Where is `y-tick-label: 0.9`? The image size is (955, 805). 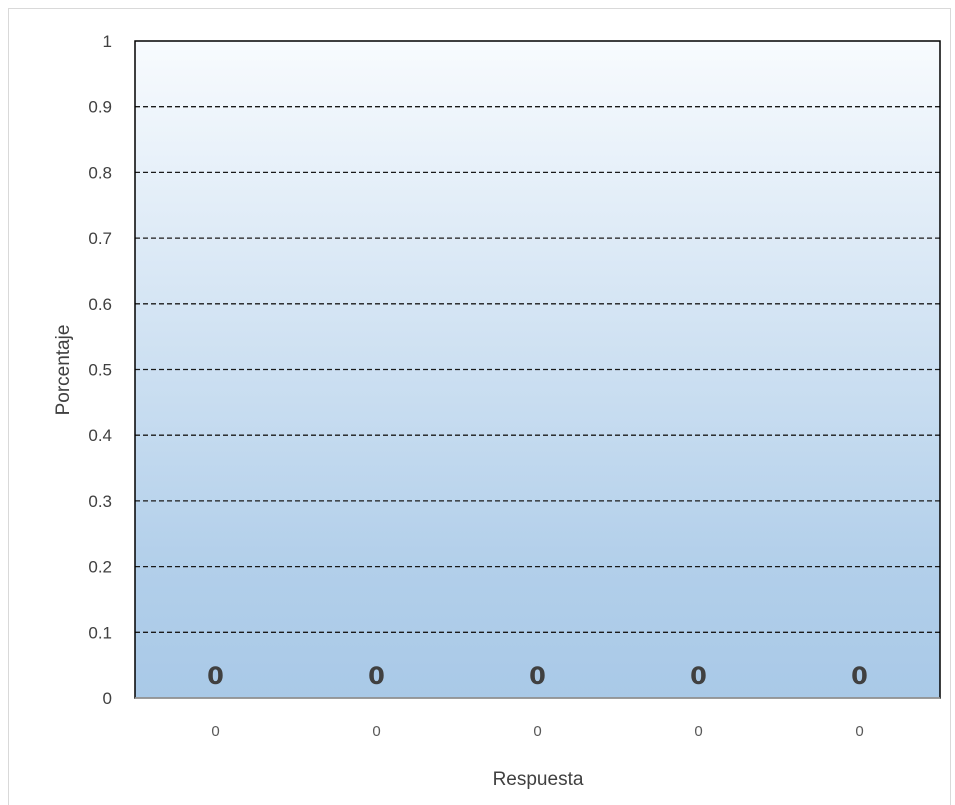
y-tick-label: 0.9 is located at coordinates (100, 107).